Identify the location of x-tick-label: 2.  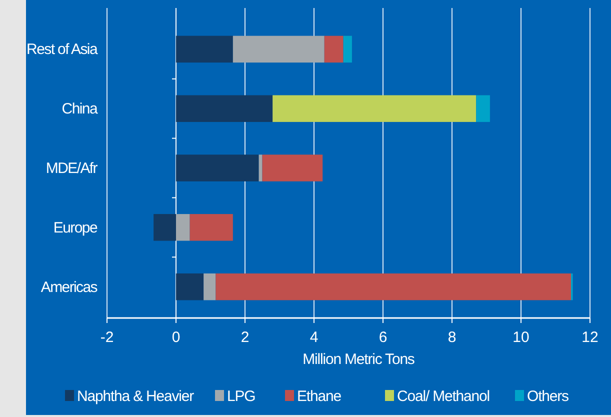
(245, 337).